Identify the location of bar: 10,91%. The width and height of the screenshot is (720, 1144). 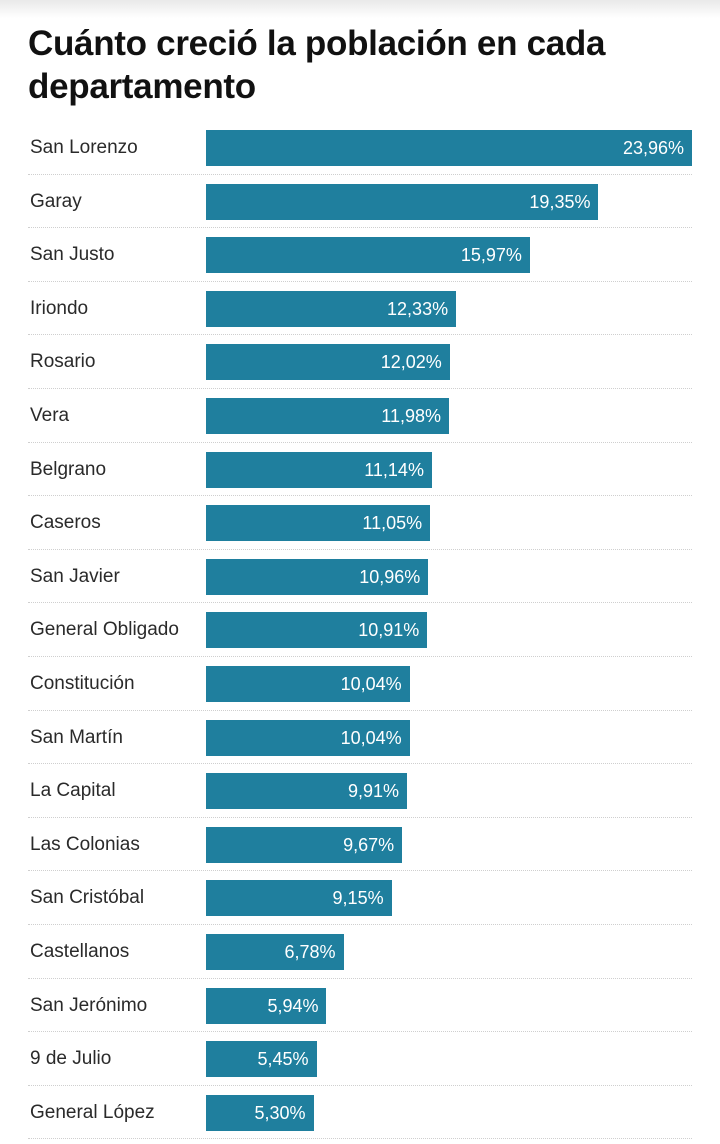
(317, 630).